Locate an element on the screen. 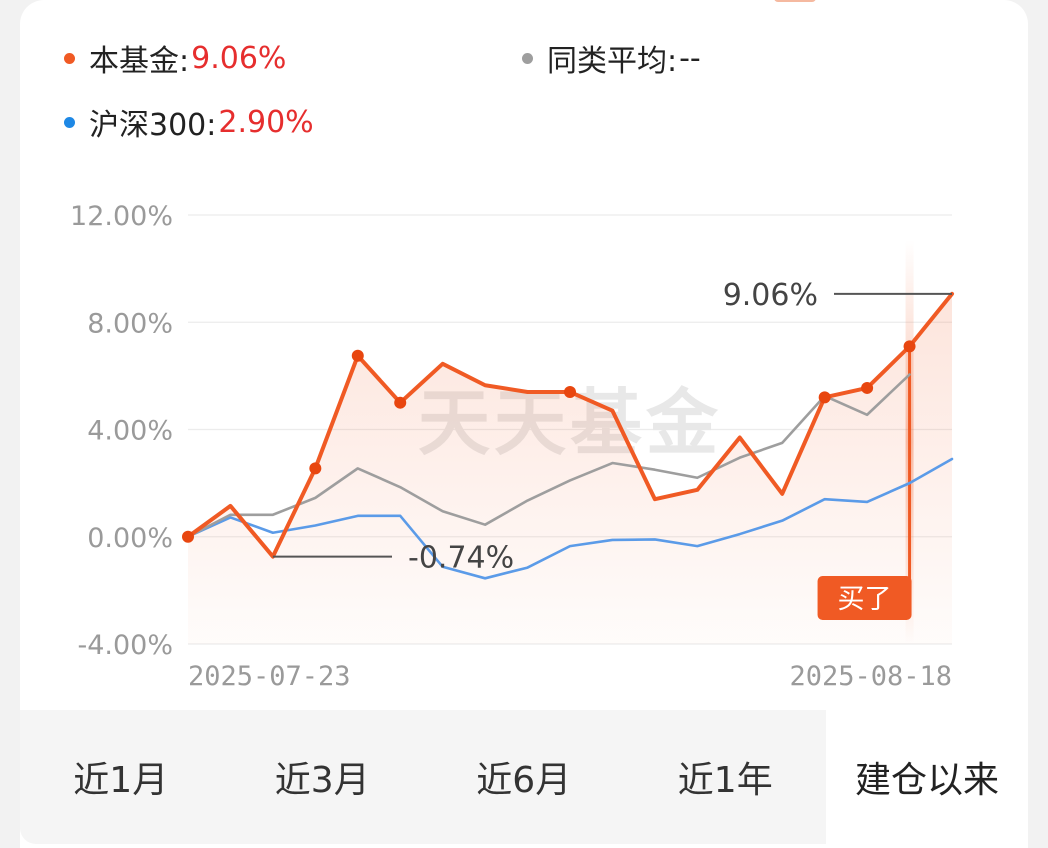 Image resolution: width=1048 pixels, height=848 pixels. legend-fund: 本基金: 9.06% is located at coordinates (175, 58).